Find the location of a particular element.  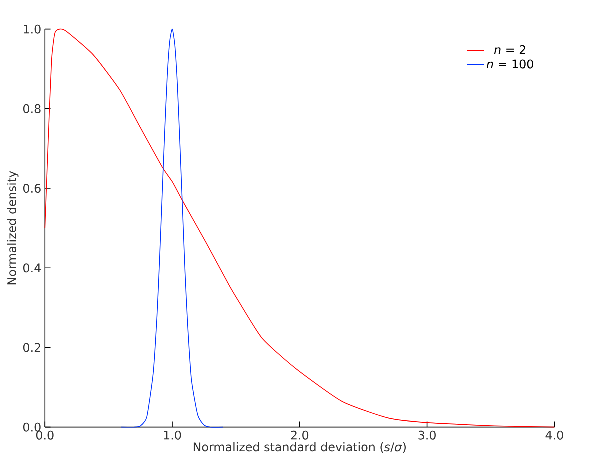

x-tick-label: 1.0 is located at coordinates (173, 435).